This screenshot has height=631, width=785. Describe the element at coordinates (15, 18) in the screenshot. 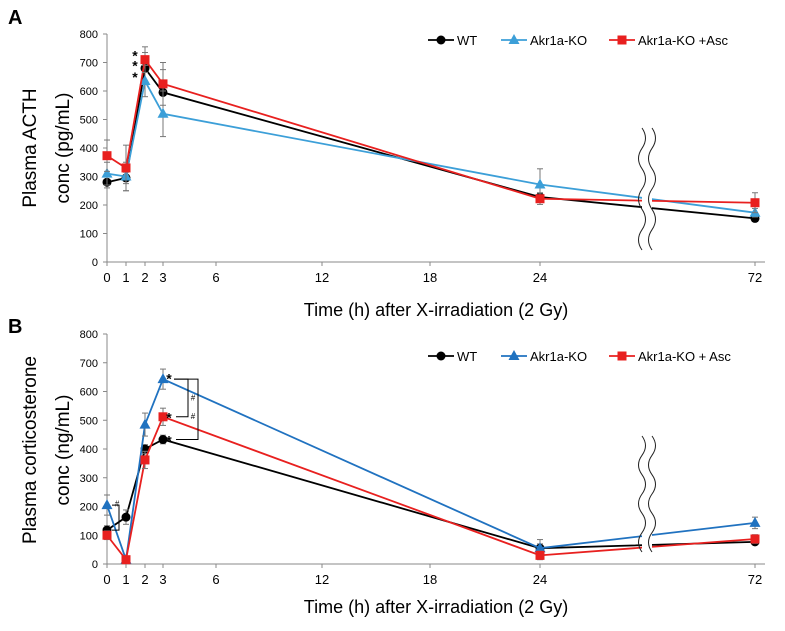

I see `panel-label: A` at that location.